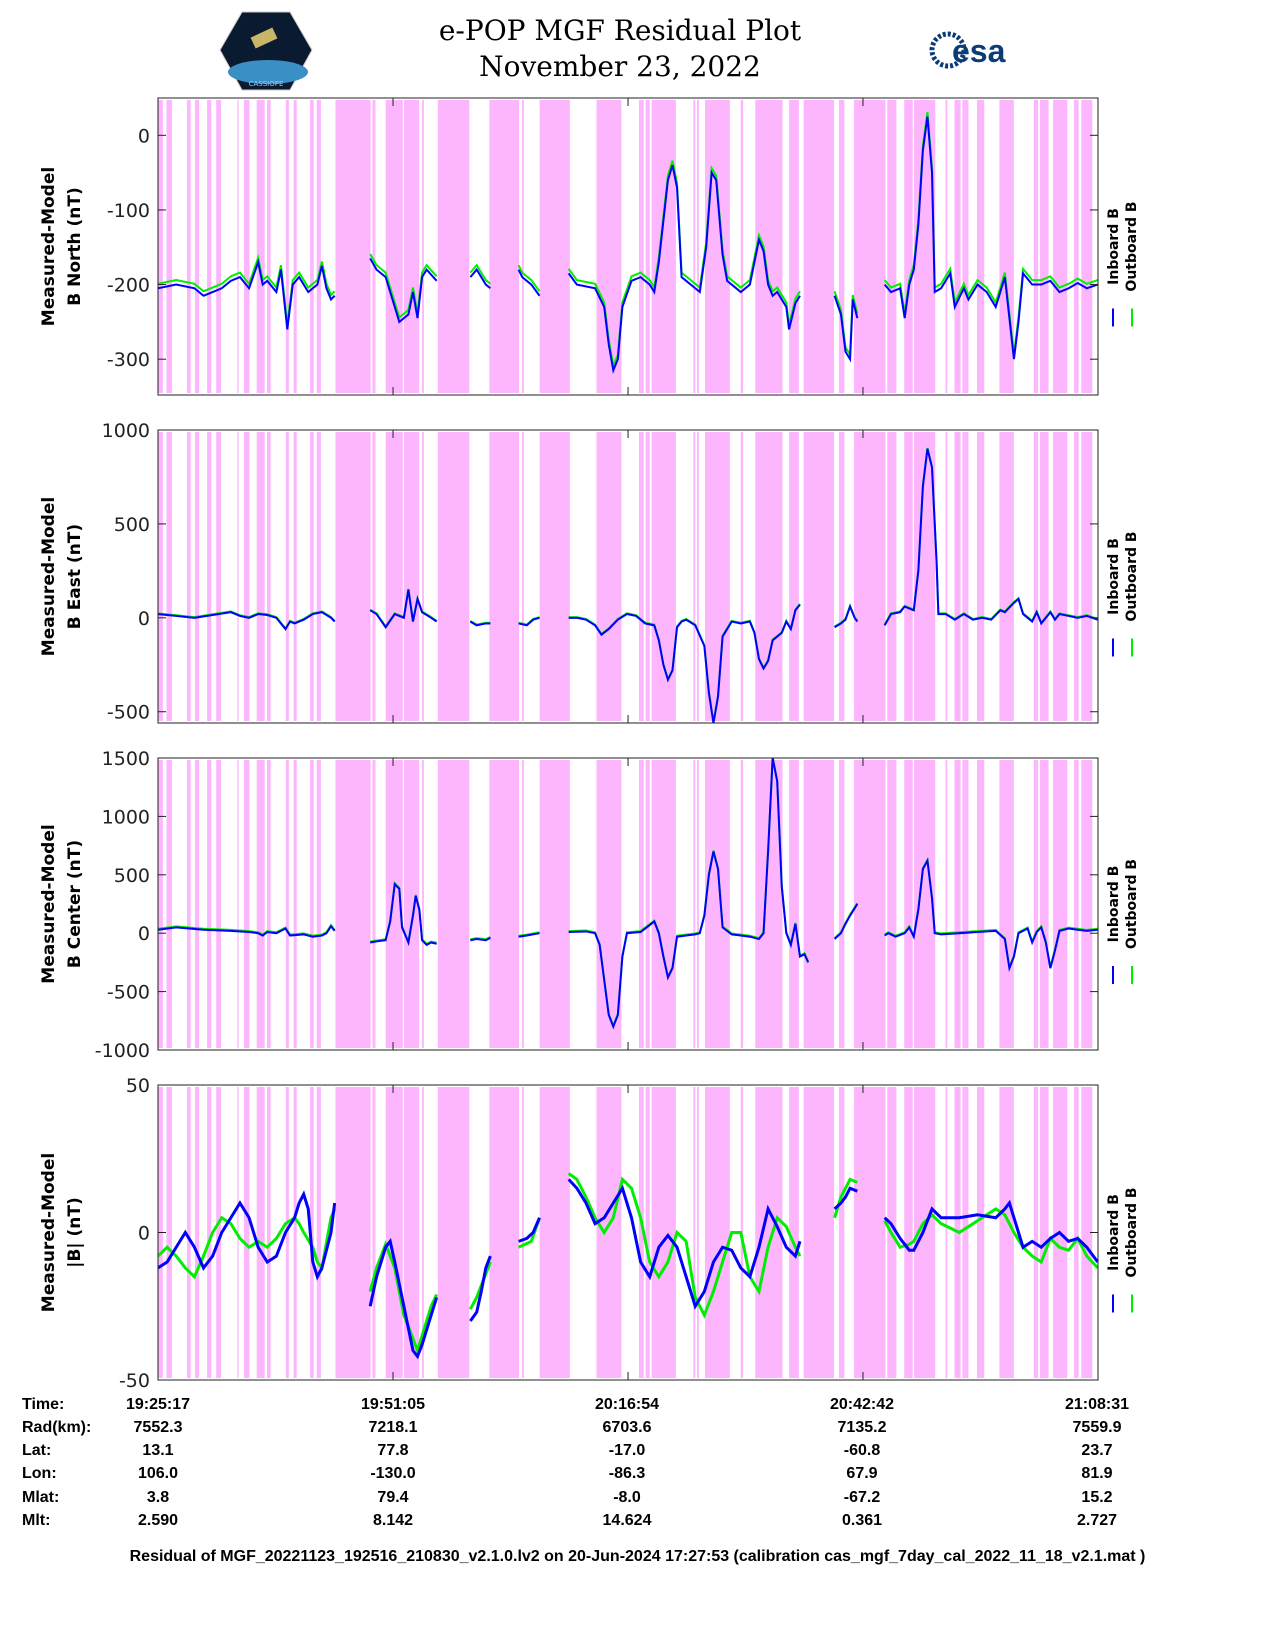 The image size is (1275, 1650). Describe the element at coordinates (158, 1497) in the screenshot. I see `table-cell: 3.8` at that location.